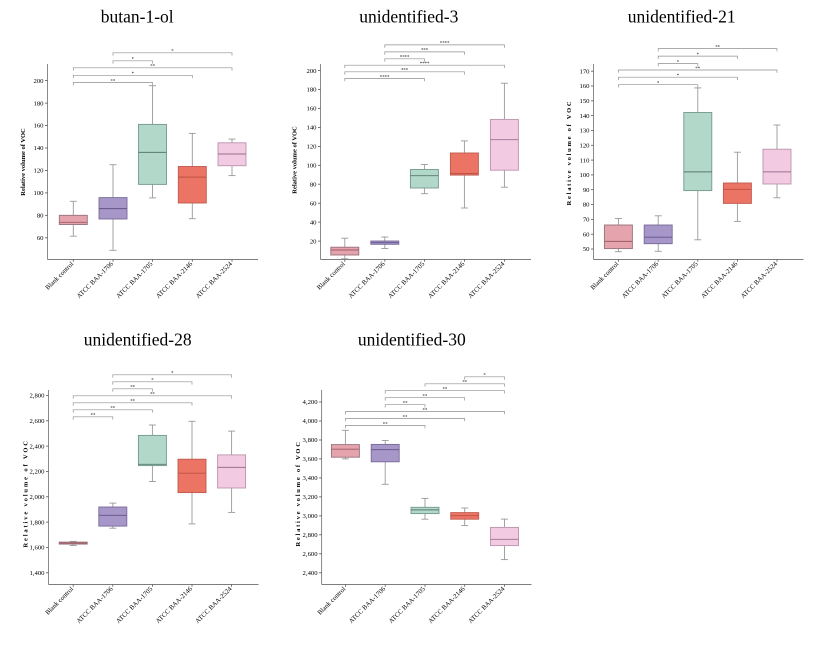  What do you see at coordinates (313, 241) in the screenshot?
I see `svg-text: 20` at bounding box center [313, 241].